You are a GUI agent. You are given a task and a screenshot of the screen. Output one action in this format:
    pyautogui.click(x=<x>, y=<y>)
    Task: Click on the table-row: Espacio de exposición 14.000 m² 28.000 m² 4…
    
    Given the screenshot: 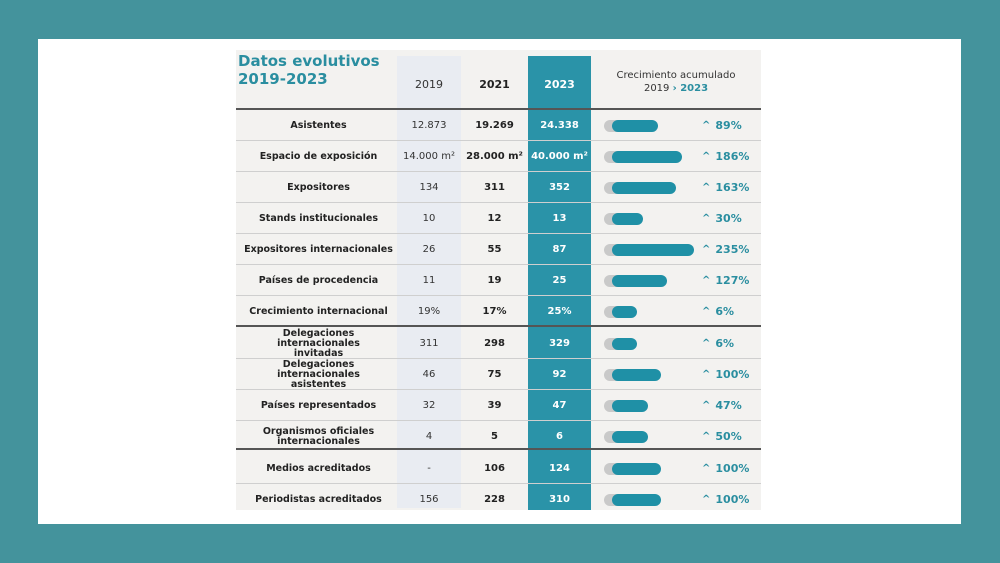 What is the action you would take?
    pyautogui.click(x=498, y=156)
    